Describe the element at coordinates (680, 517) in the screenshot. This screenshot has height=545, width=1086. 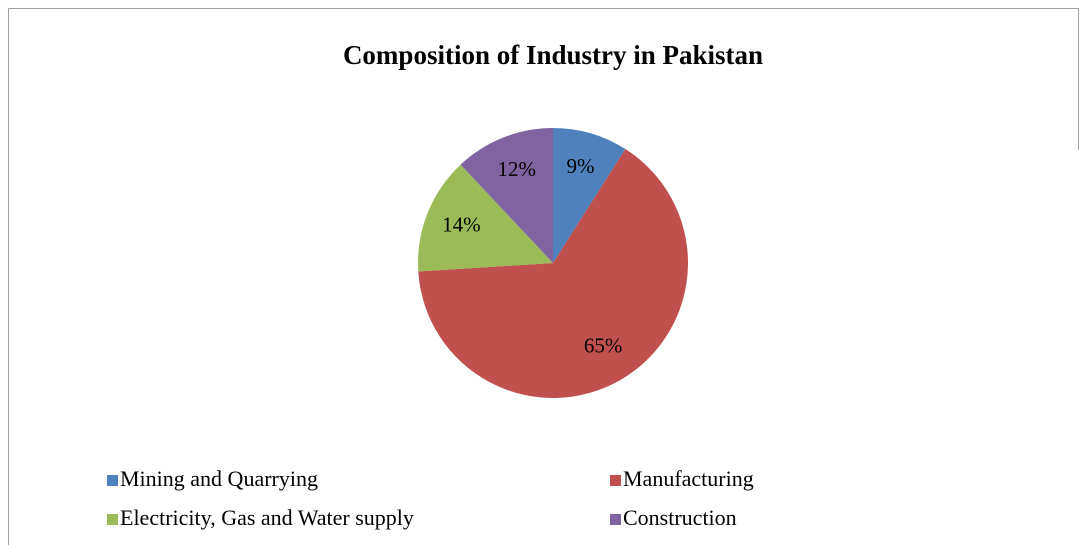
I see `legend-label: Construction` at that location.